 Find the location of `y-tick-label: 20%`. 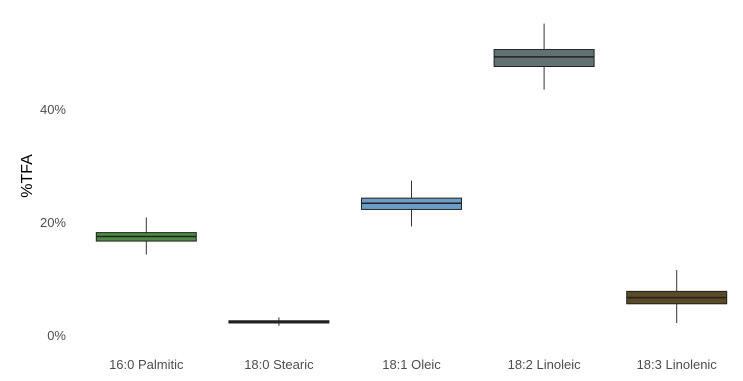

y-tick-label: 20% is located at coordinates (53, 222).